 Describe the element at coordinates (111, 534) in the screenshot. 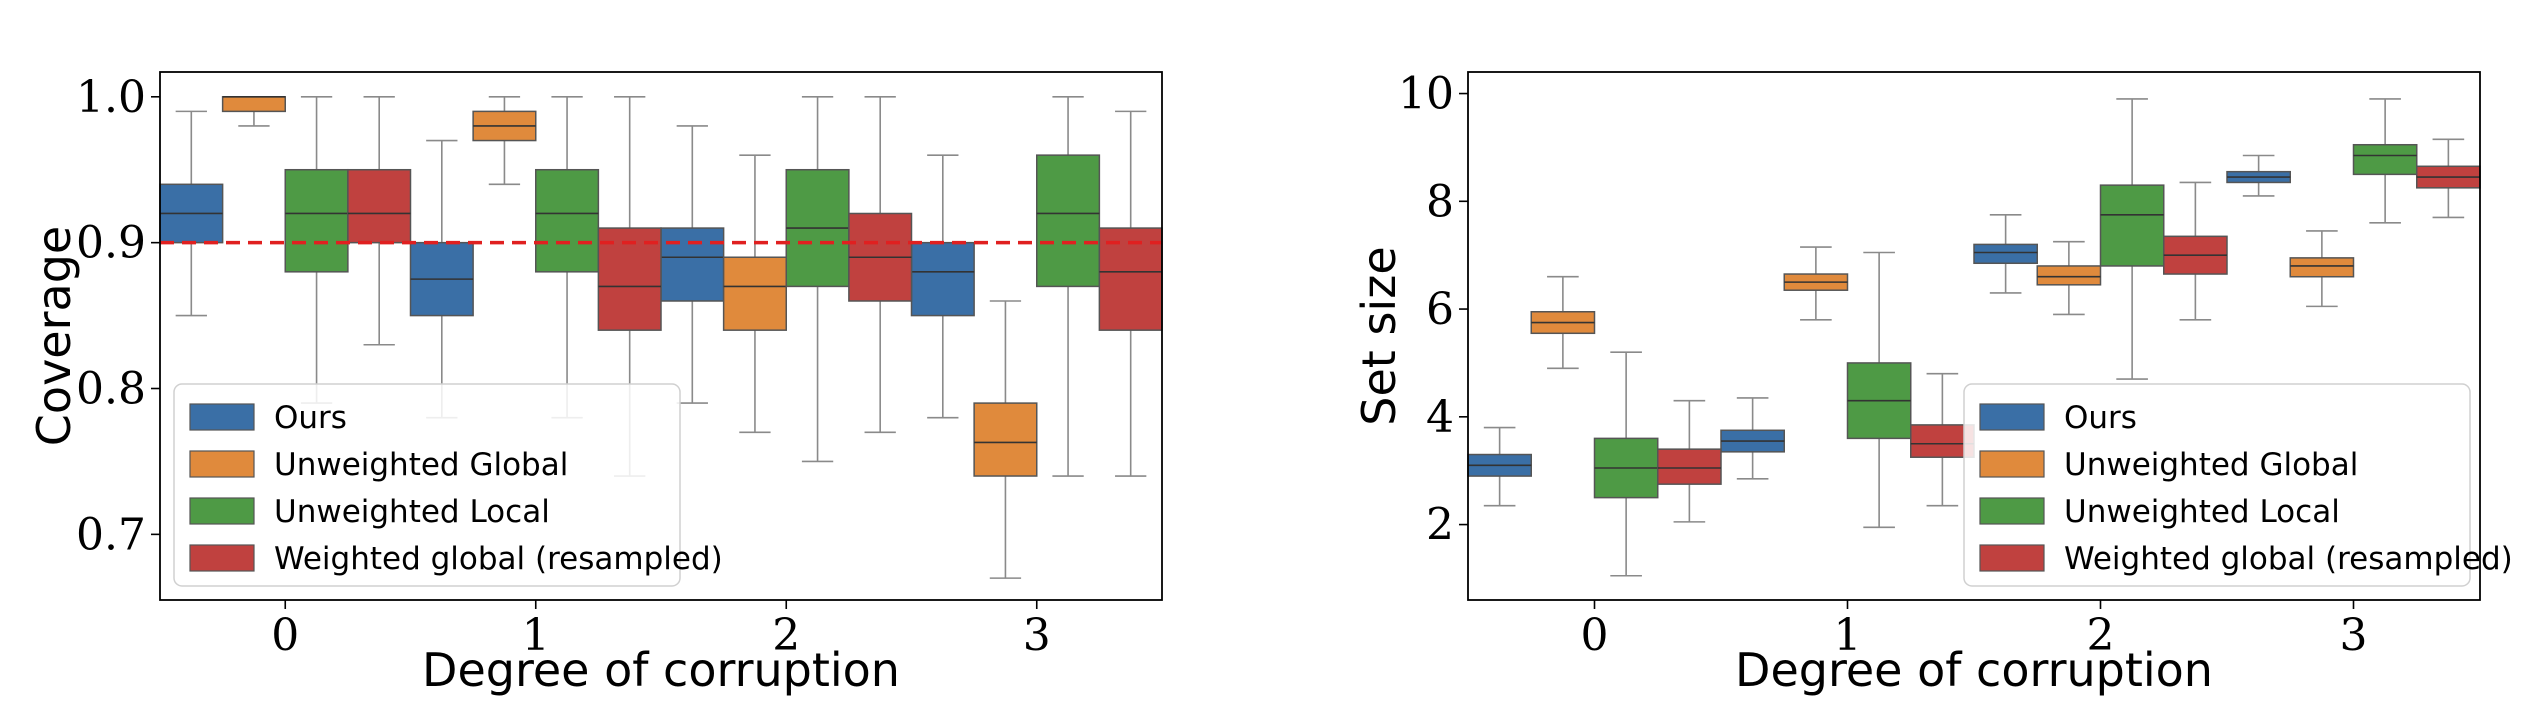

I see `y-tick-label: 0.7` at that location.